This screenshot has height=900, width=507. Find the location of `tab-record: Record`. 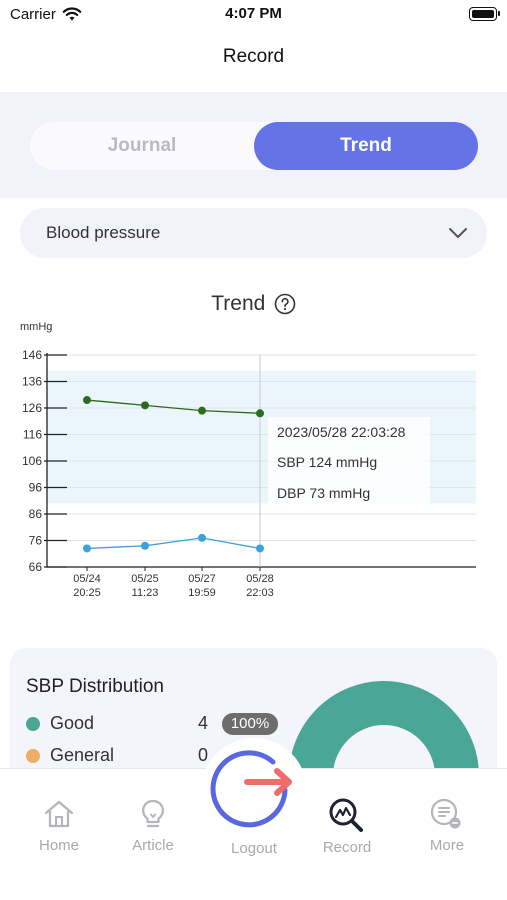

tab-record: Record is located at coordinates (347, 827).